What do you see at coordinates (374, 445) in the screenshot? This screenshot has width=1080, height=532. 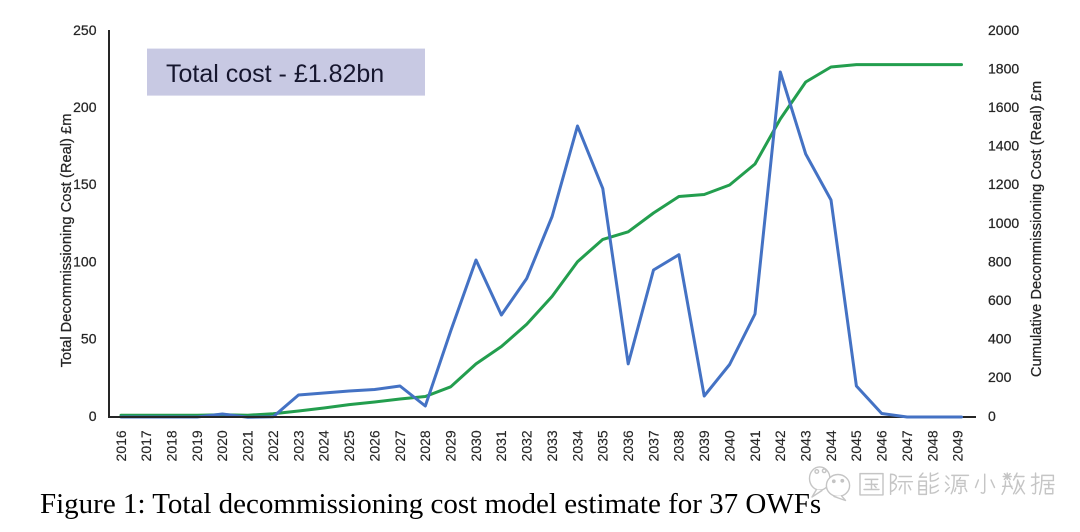 I see `svg-text: 2026` at bounding box center [374, 445].